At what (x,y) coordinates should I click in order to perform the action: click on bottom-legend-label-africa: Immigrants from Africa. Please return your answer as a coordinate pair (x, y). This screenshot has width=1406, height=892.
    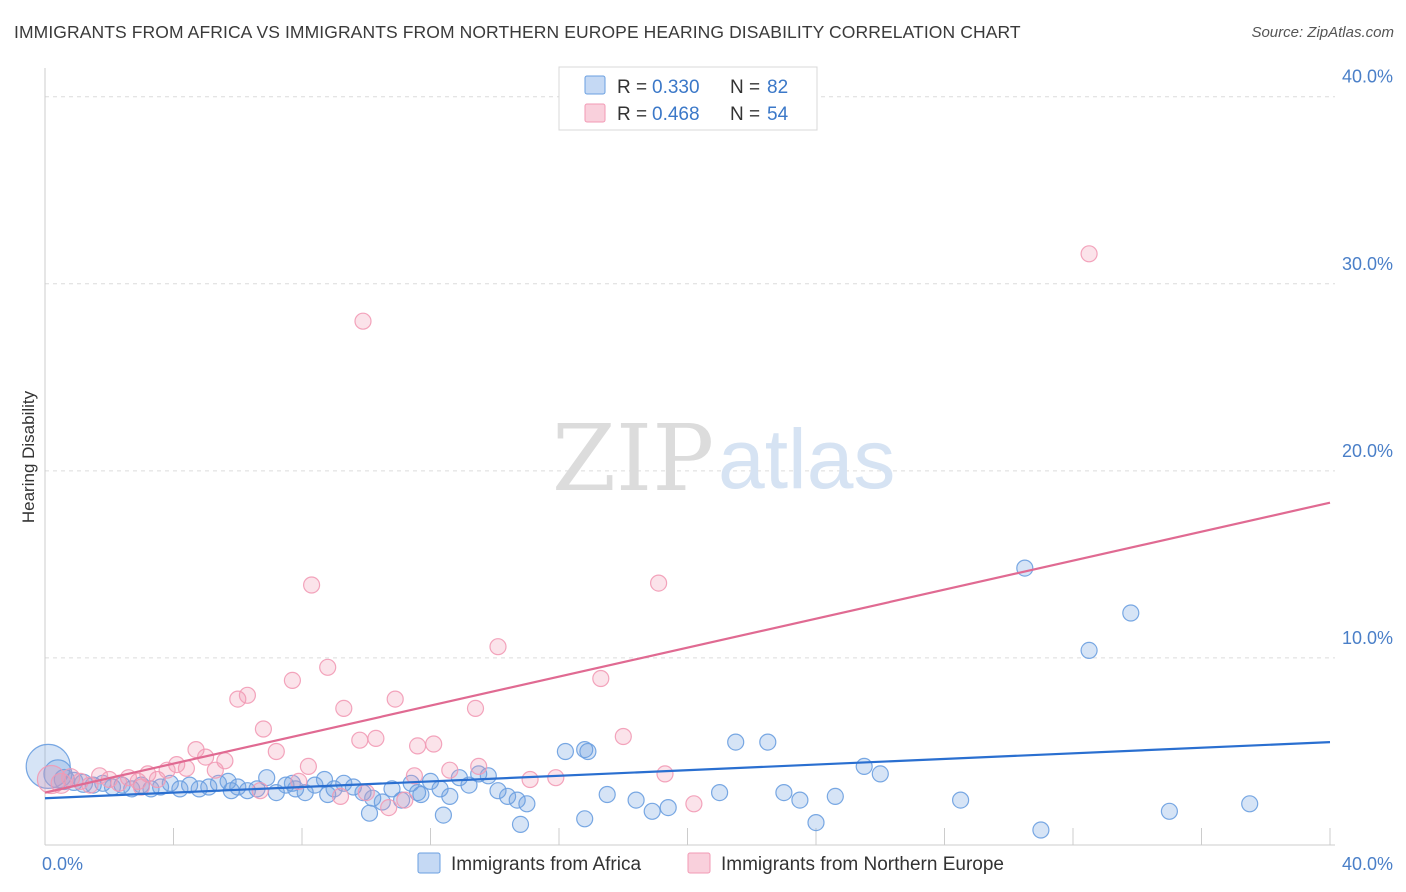
    Looking at the image, I should click on (546, 864).